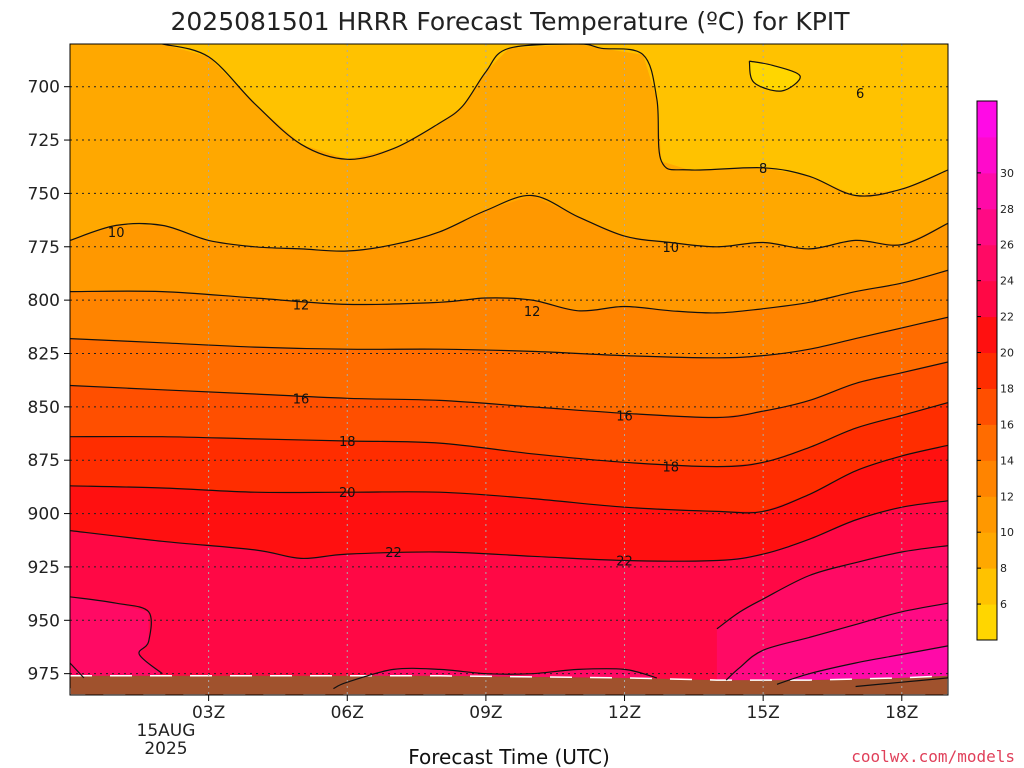 The height and width of the screenshot is (768, 1024). What do you see at coordinates (44, 194) in the screenshot?
I see `y-tick-label-750: 750` at bounding box center [44, 194].